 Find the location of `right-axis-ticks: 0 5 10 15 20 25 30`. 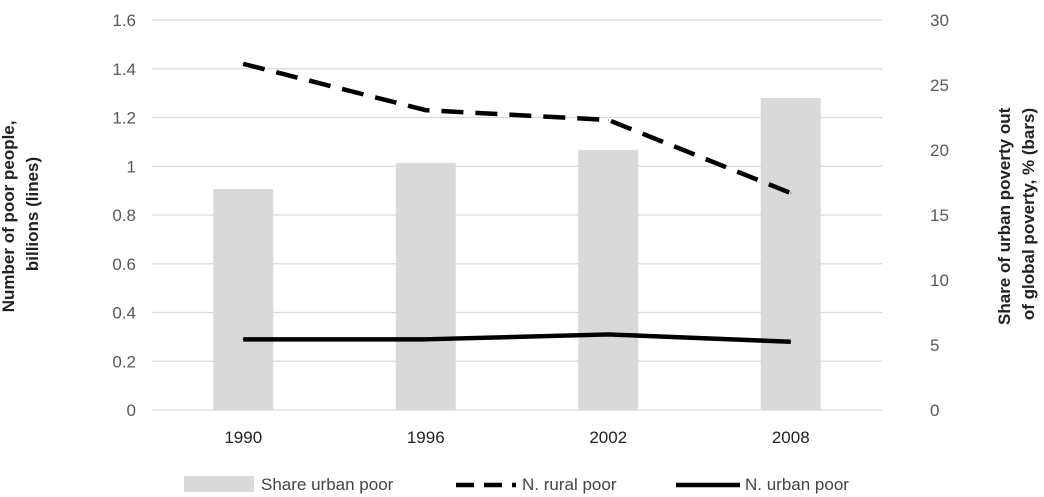

right-axis-ticks: 0 5 10 15 20 25 30 is located at coordinates (939, 215).